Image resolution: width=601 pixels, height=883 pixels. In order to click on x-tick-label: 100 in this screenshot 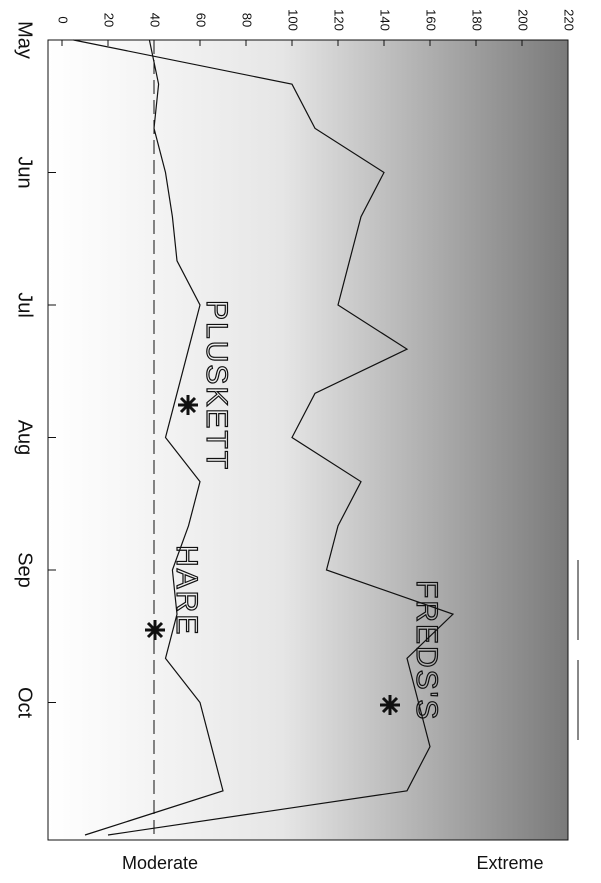, I will do `click(293, 20)`.